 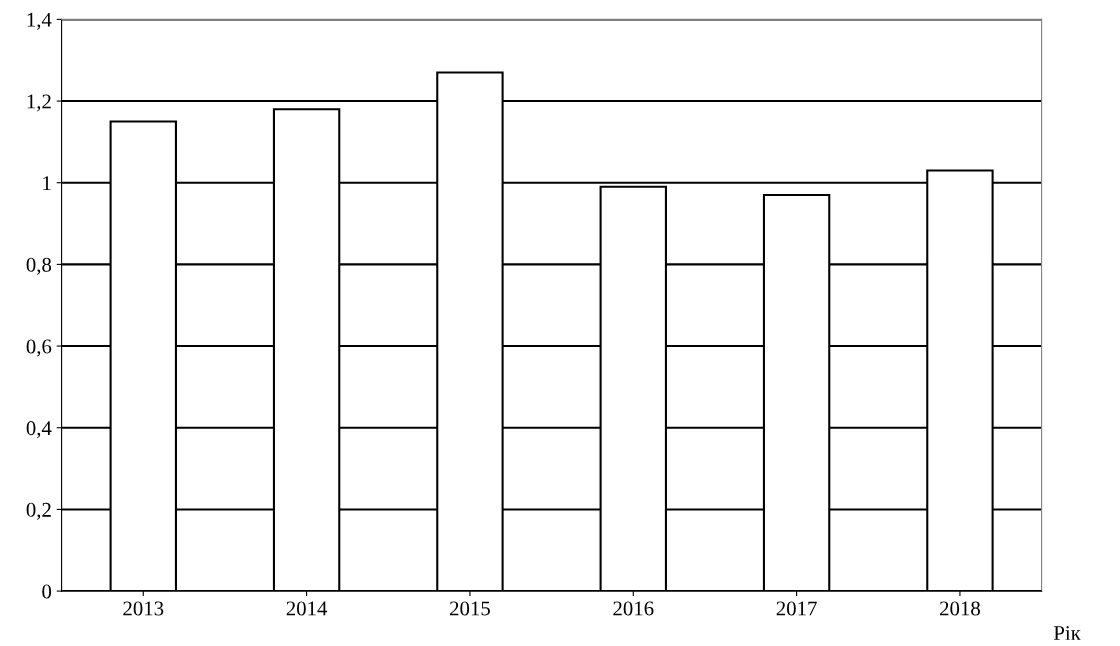 What do you see at coordinates (1067, 633) in the screenshot?
I see `x-axis-title: Рік` at bounding box center [1067, 633].